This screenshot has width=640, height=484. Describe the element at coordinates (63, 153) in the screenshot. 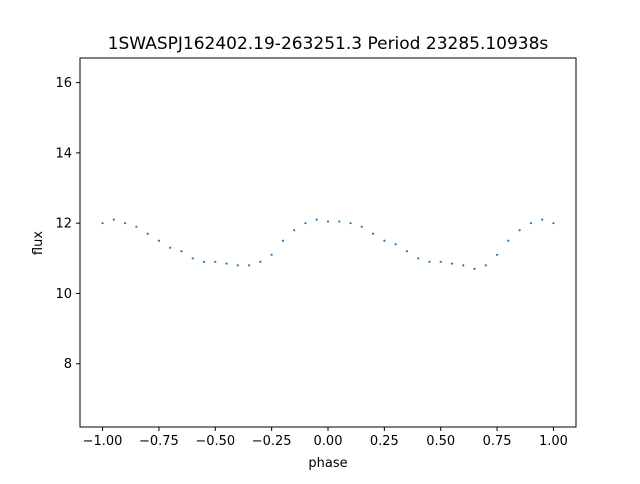

I see `y-tick-label: 14` at that location.